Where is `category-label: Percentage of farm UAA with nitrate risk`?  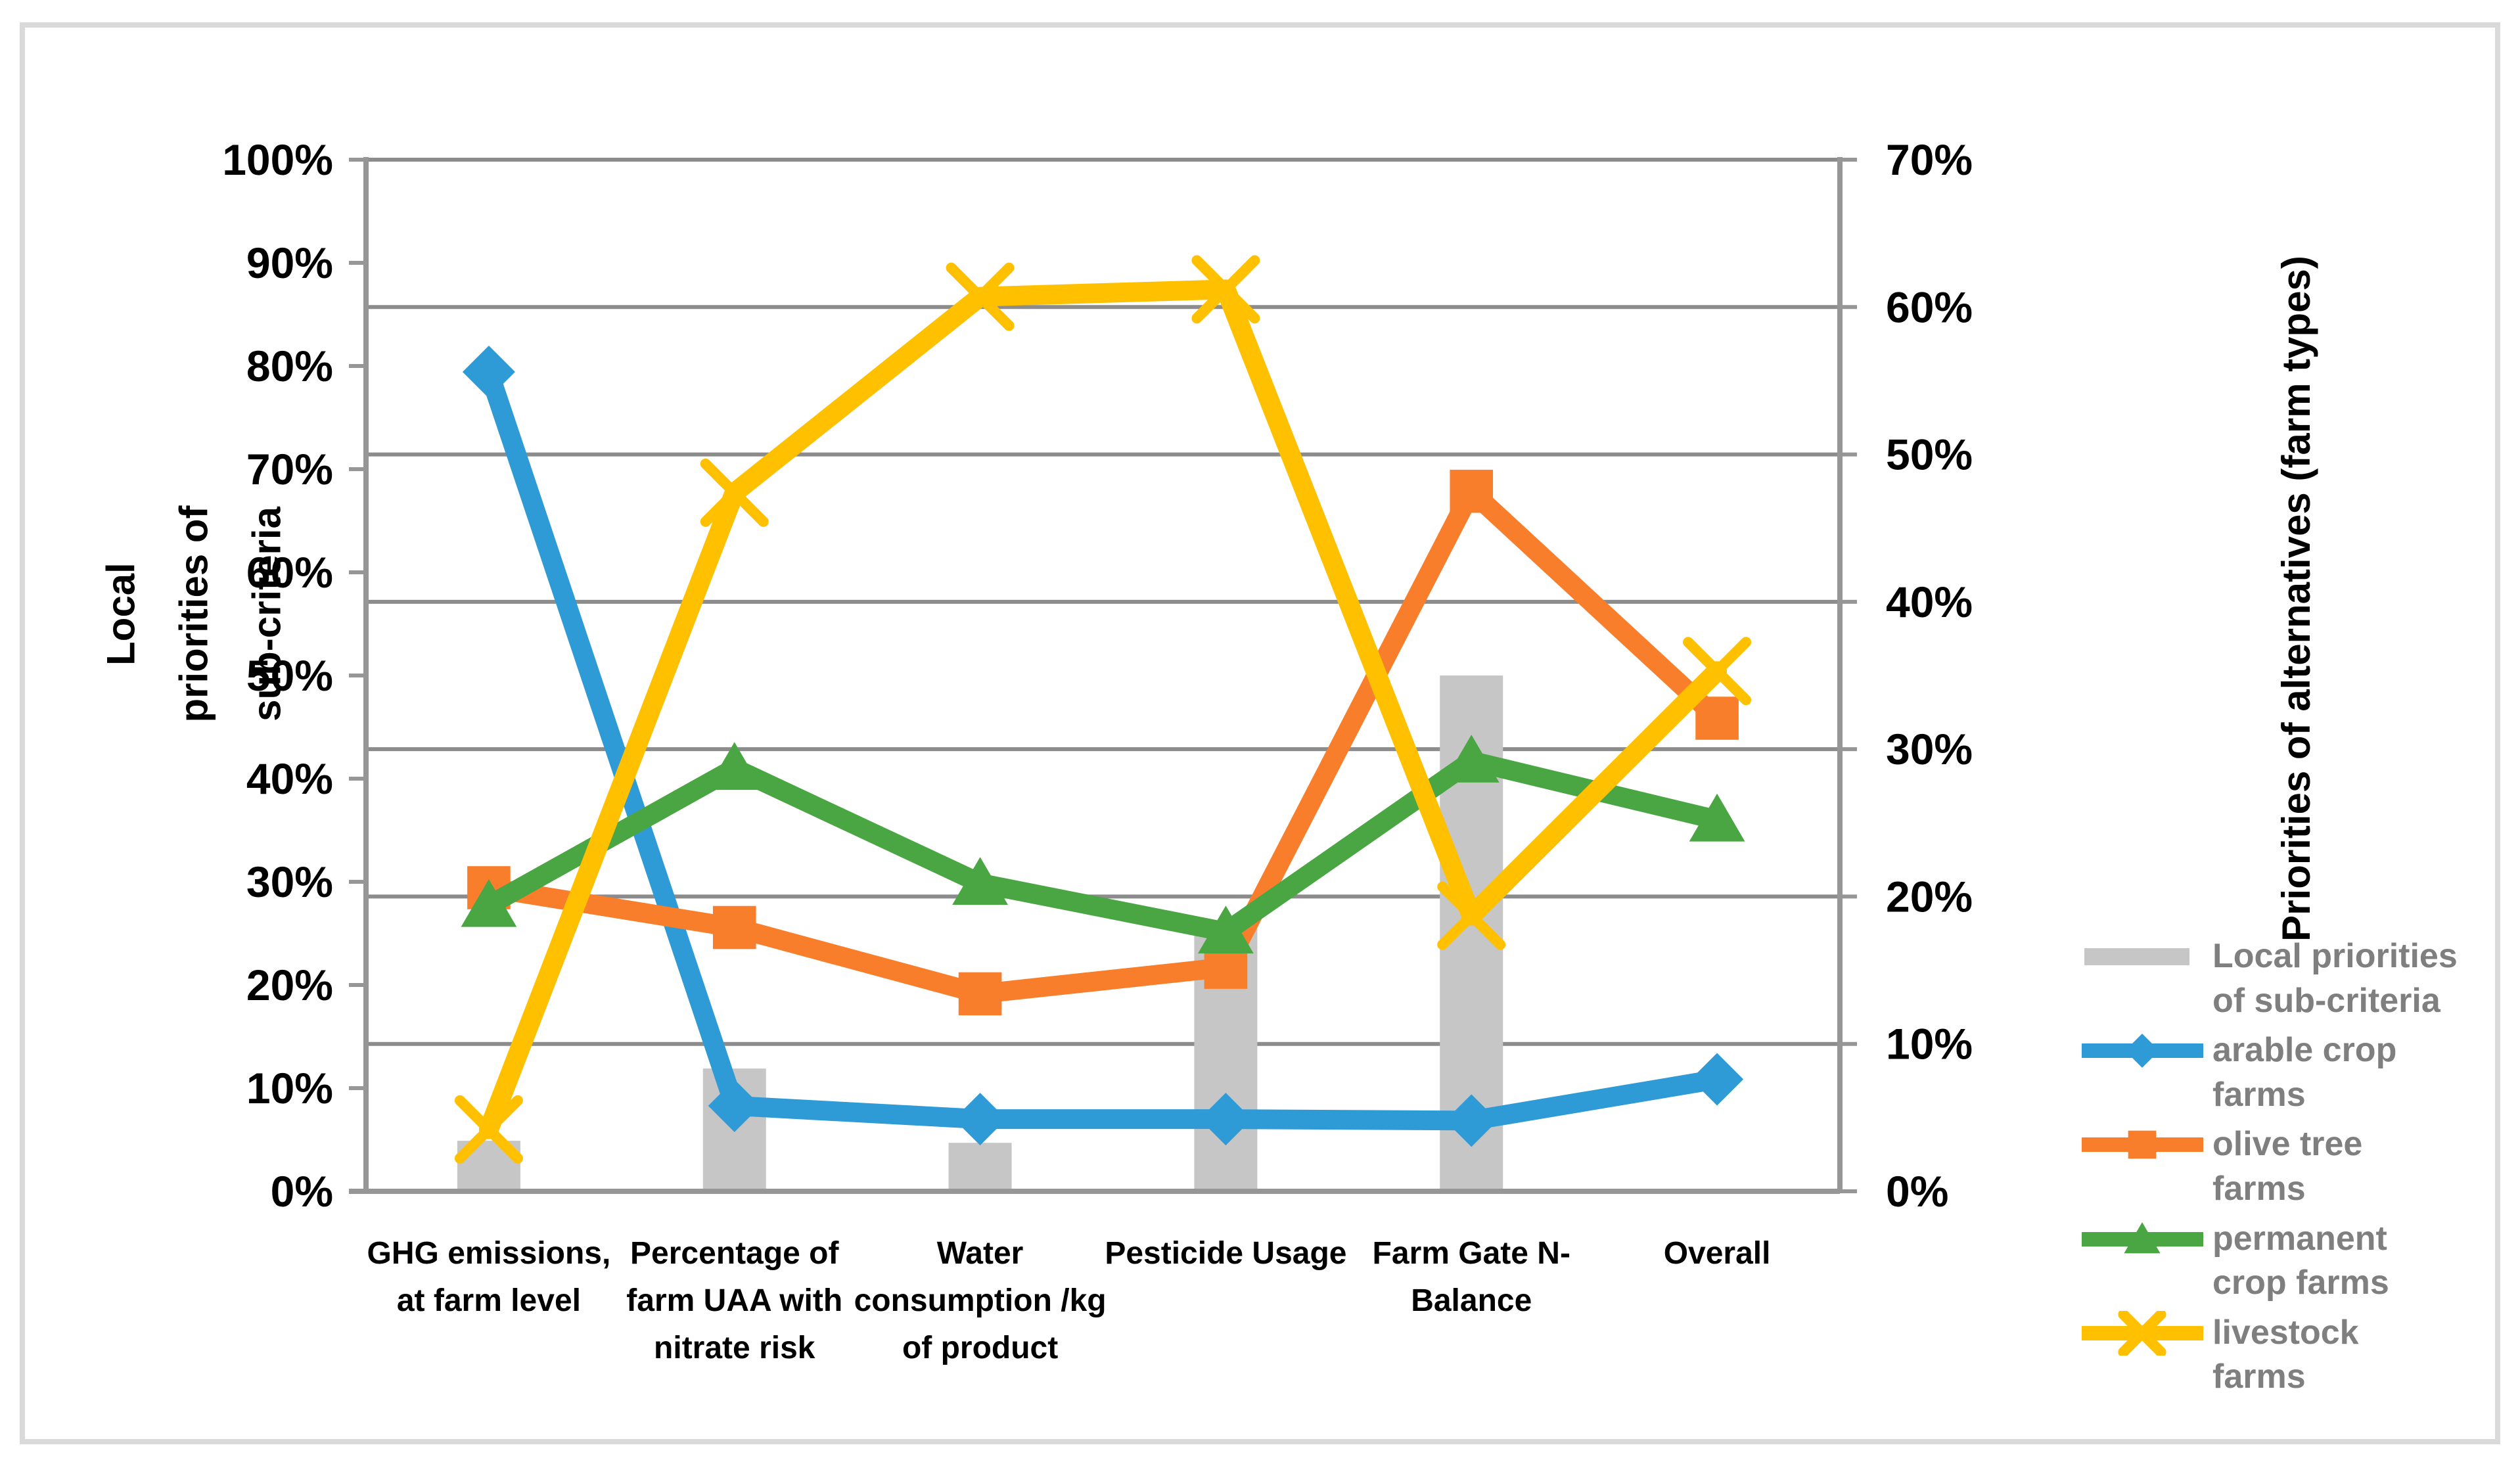
category-label: Percentage of farm UAA with nitrate risk is located at coordinates (734, 1300).